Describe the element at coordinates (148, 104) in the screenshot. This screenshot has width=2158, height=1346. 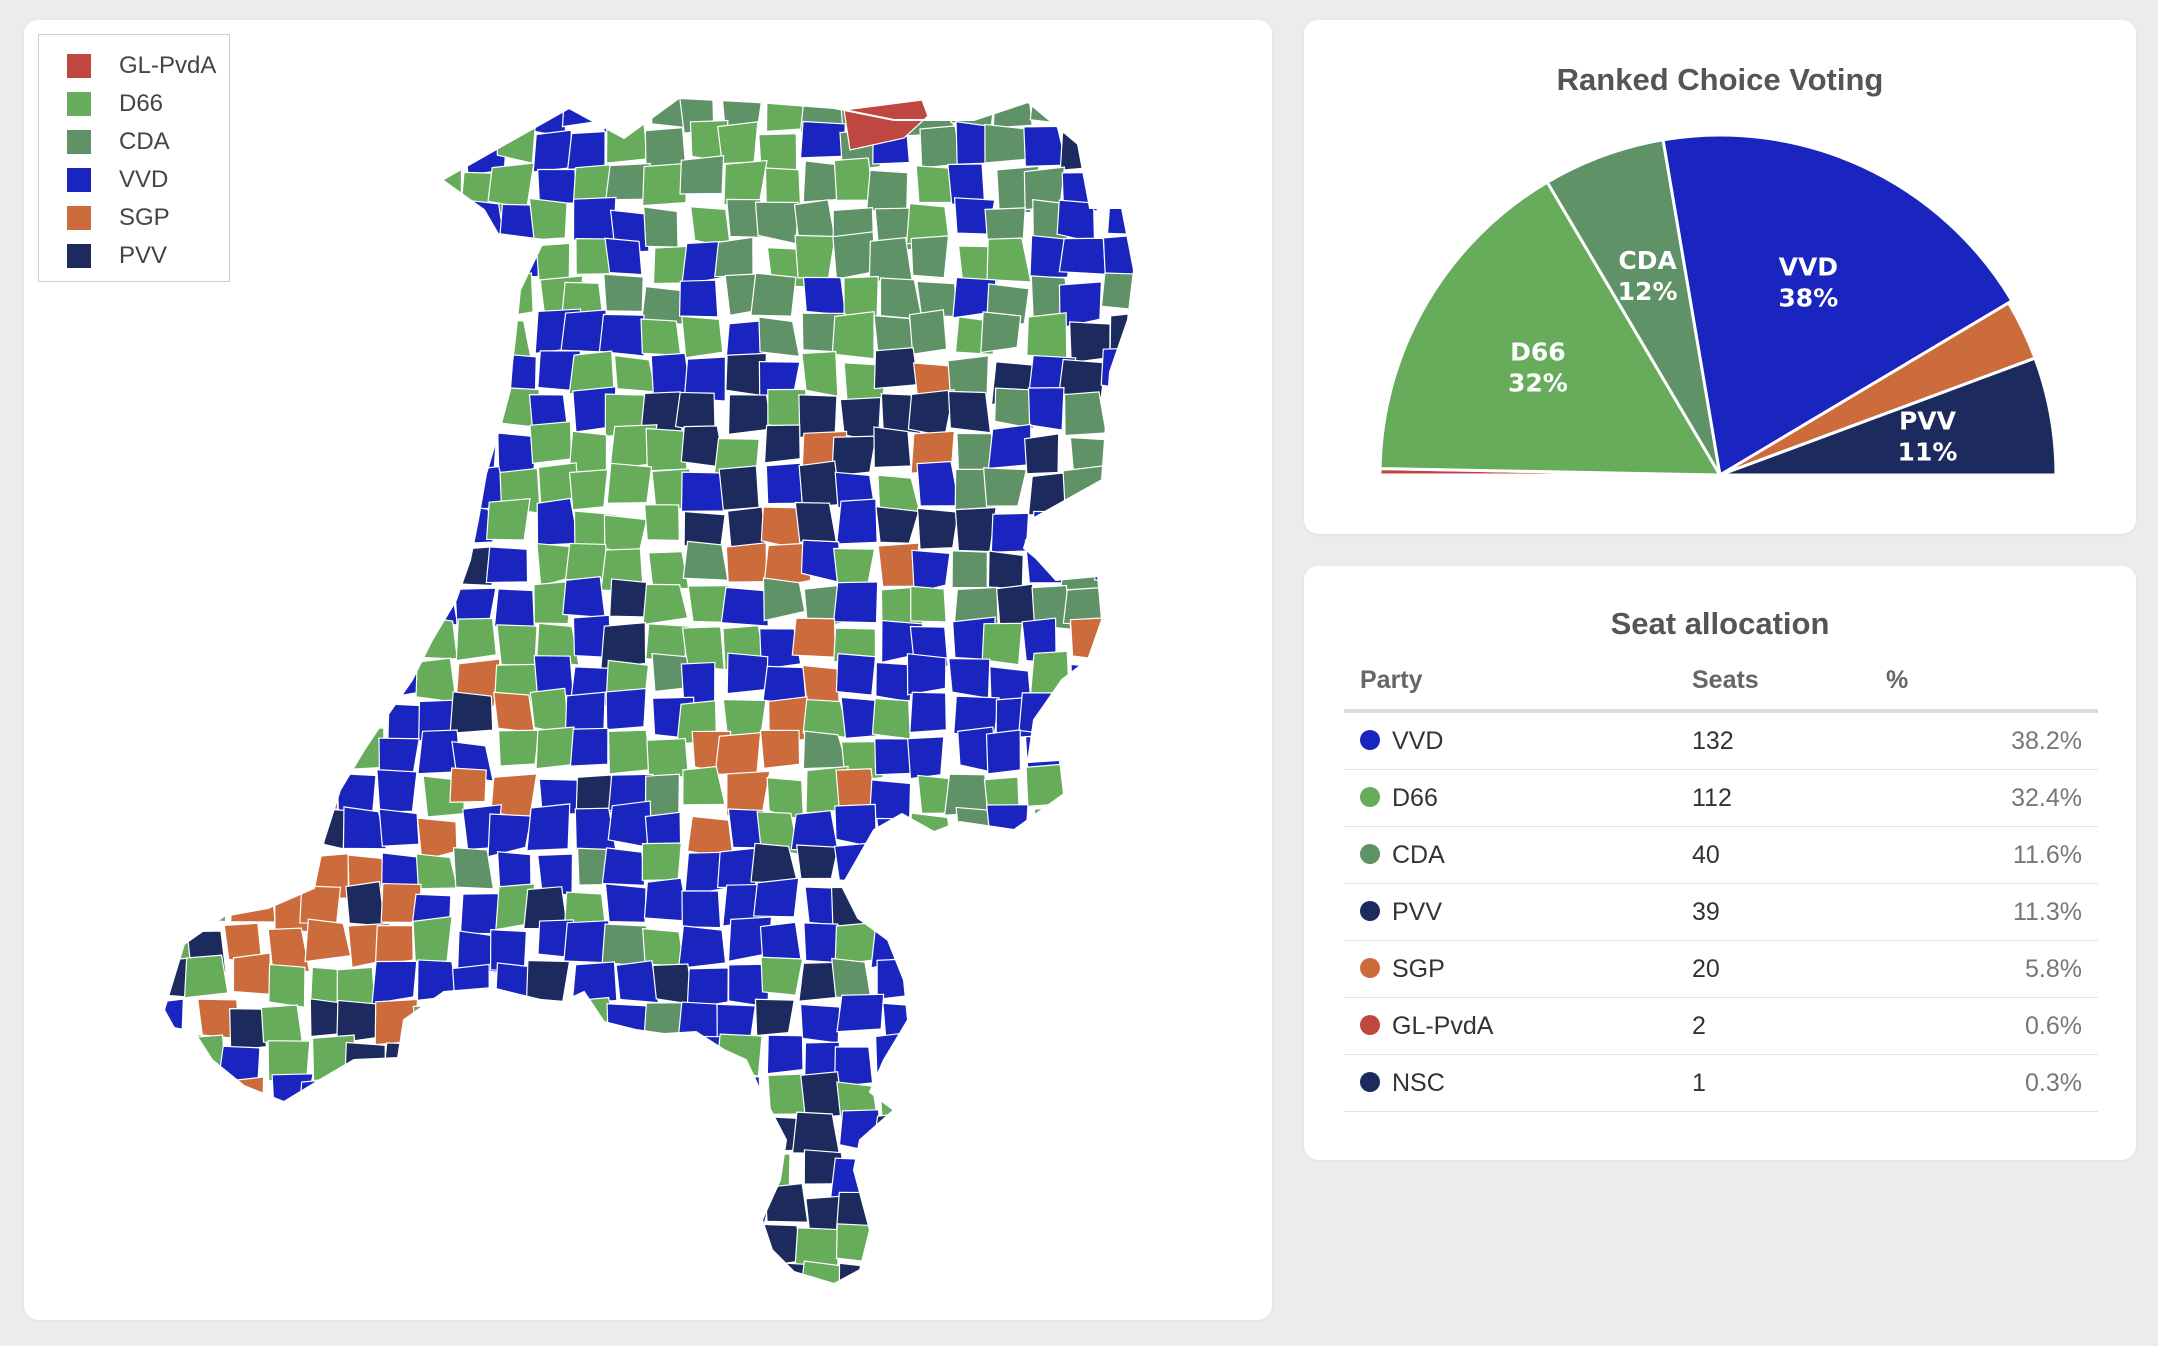
I see `legend-item: D66` at that location.